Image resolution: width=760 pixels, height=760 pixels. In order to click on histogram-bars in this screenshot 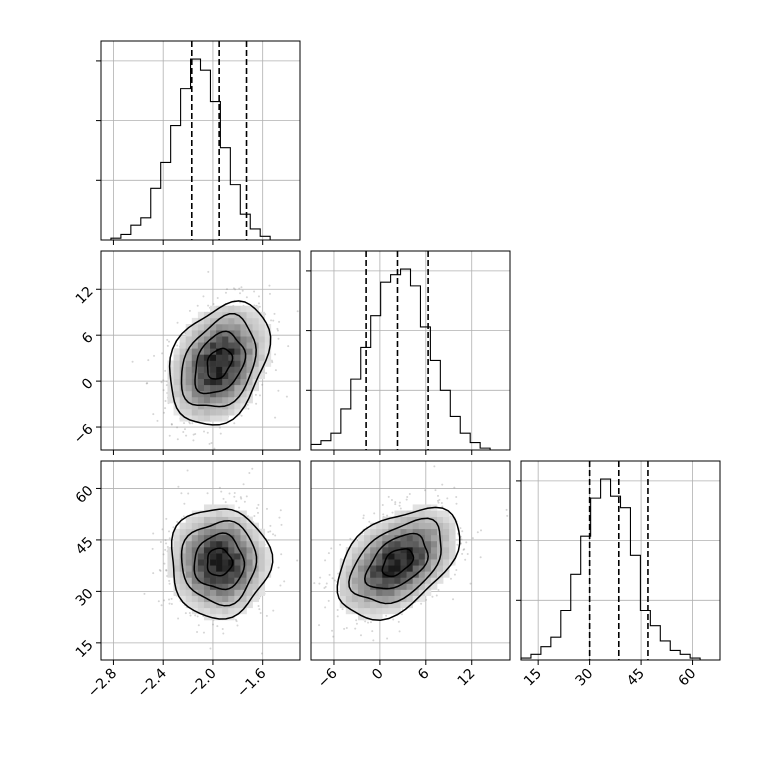, I will do `click(200, 149)`.